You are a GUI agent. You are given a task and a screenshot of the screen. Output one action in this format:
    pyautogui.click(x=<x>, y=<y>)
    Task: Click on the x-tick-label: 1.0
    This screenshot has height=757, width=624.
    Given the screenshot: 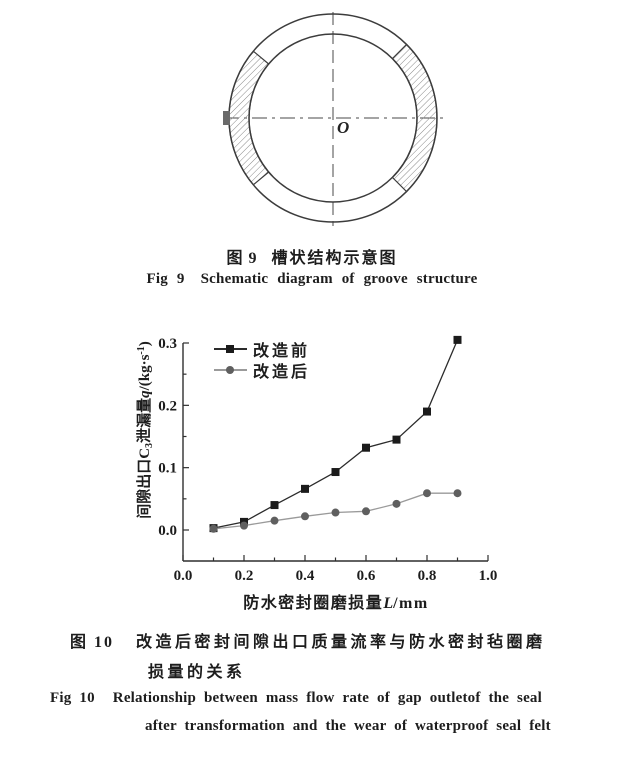 What is the action you would take?
    pyautogui.click(x=488, y=576)
    